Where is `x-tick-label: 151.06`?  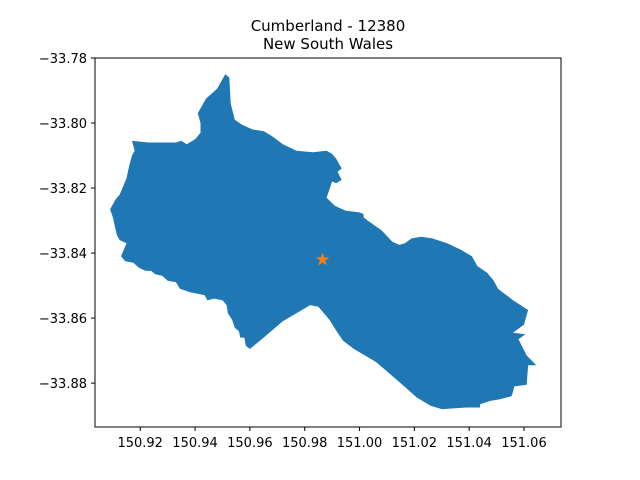 x-tick-label: 151.06 is located at coordinates (524, 443).